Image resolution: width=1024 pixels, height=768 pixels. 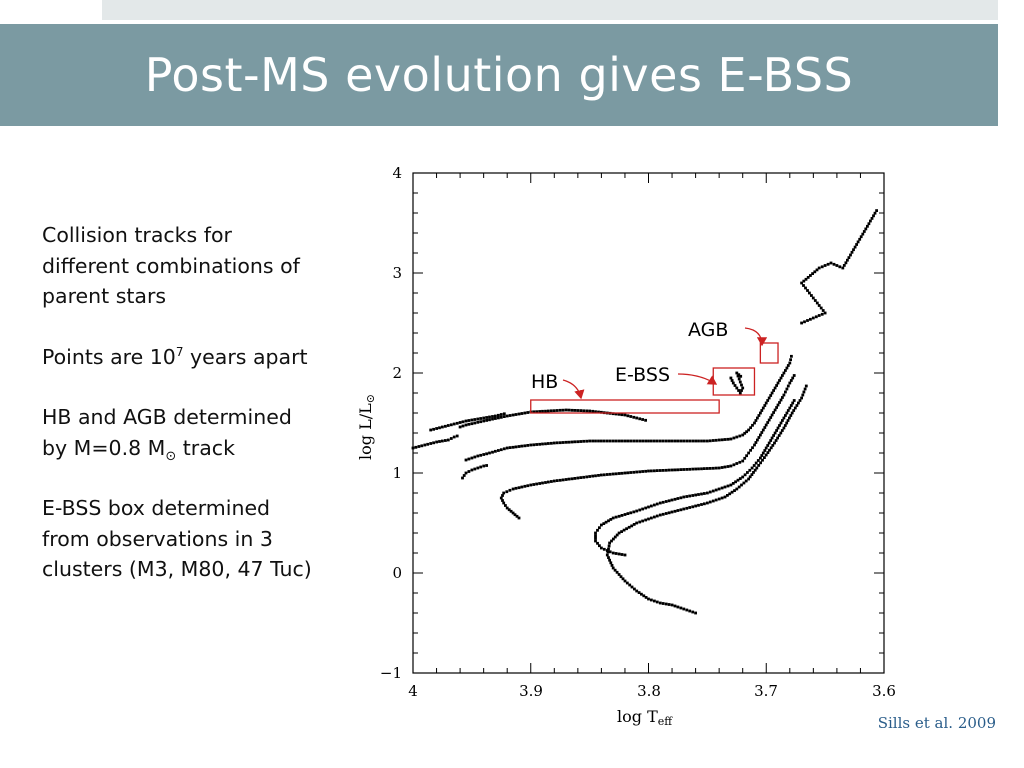 I want to click on bullet-text: parent stars, so click(x=104, y=296).